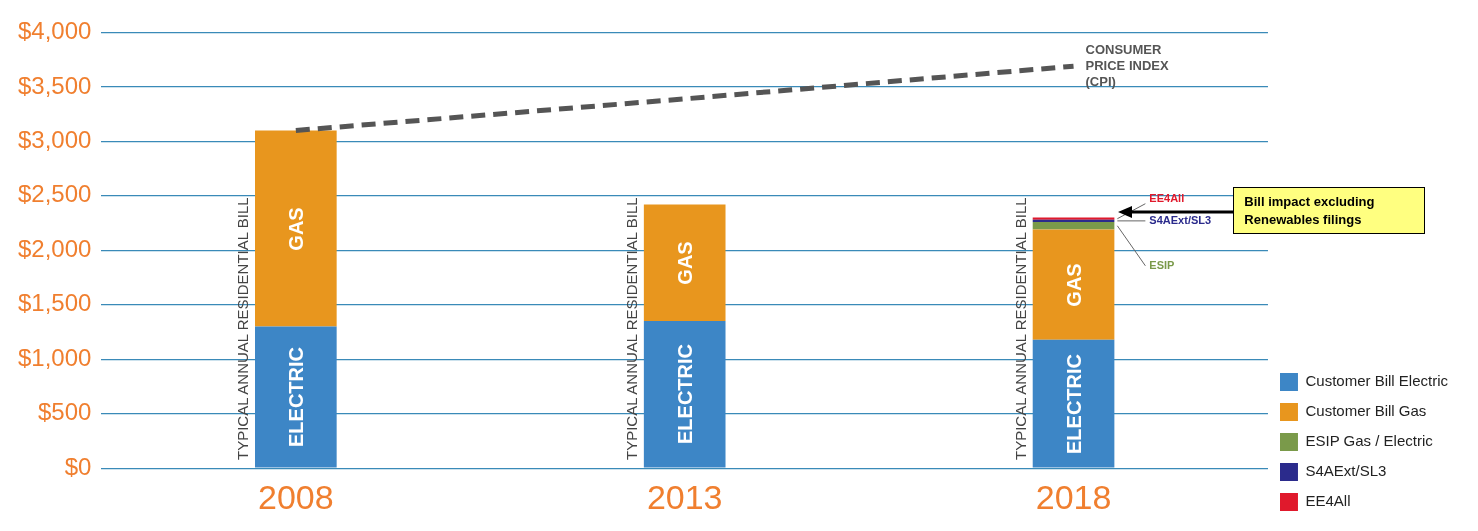 This screenshot has height=531, width=1478. What do you see at coordinates (1162, 264) in the screenshot?
I see `data-label: ESIP` at bounding box center [1162, 264].